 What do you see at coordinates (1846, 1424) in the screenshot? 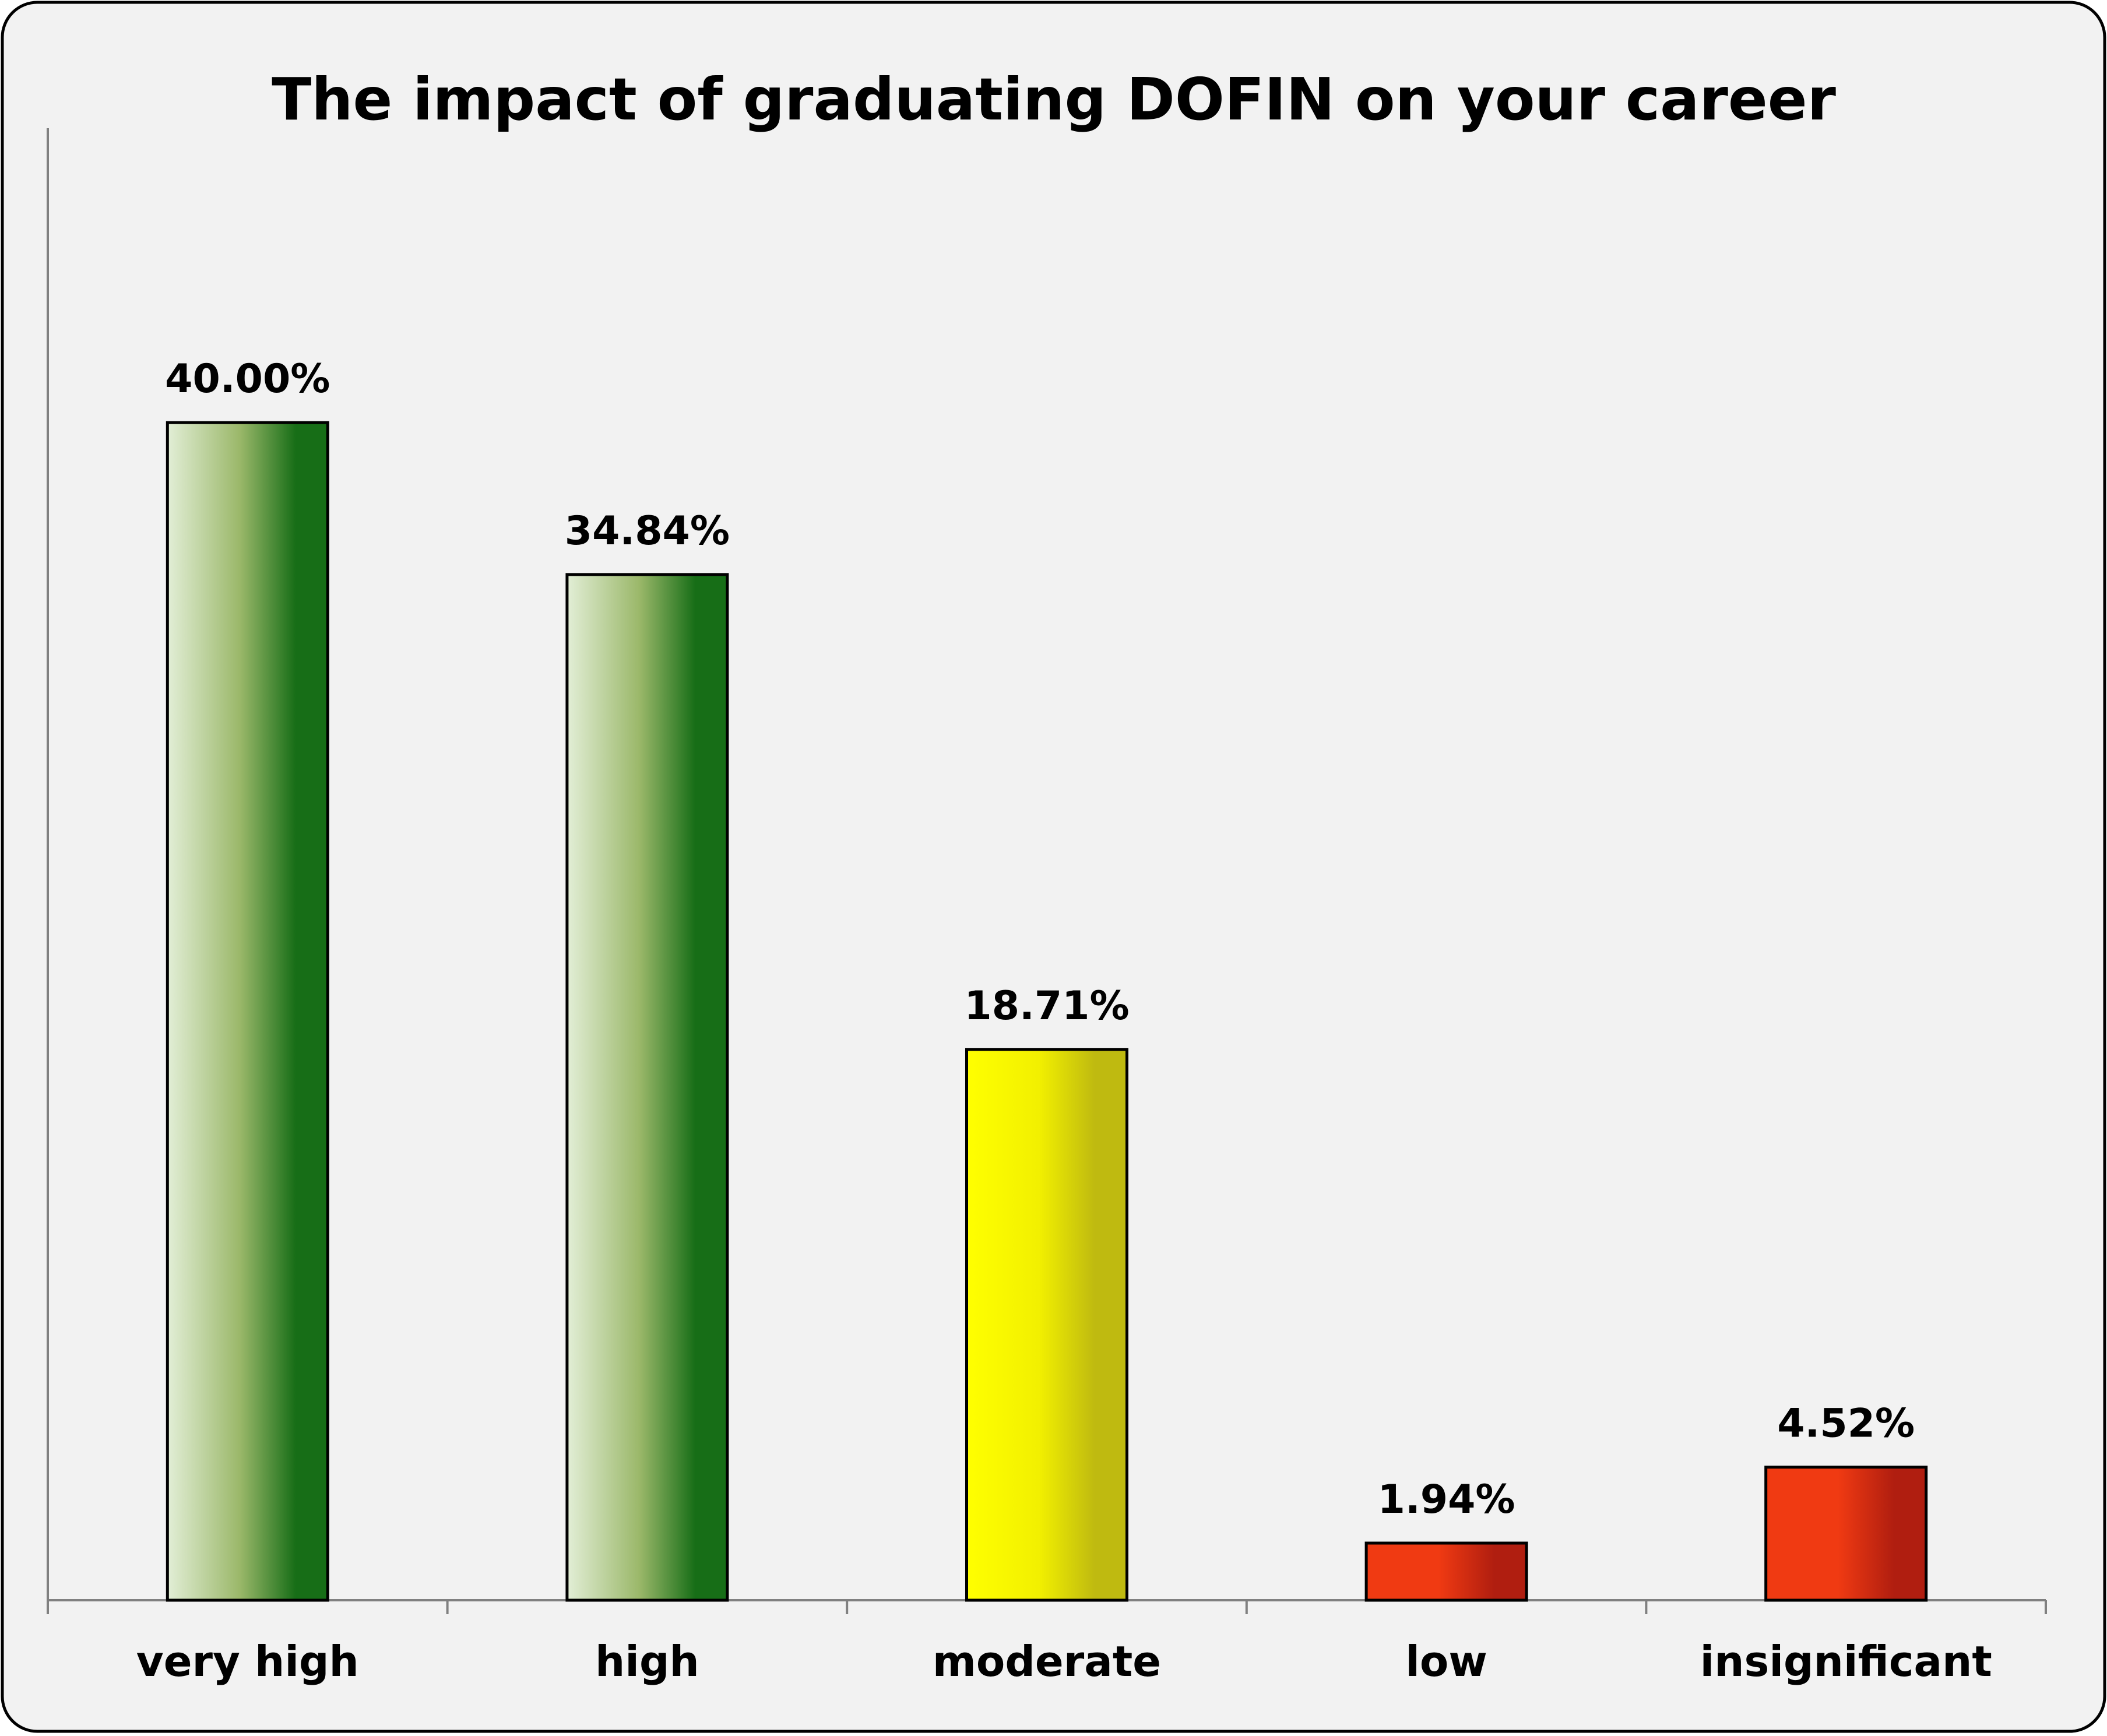
I see `data-label: 4.52%` at bounding box center [1846, 1424].